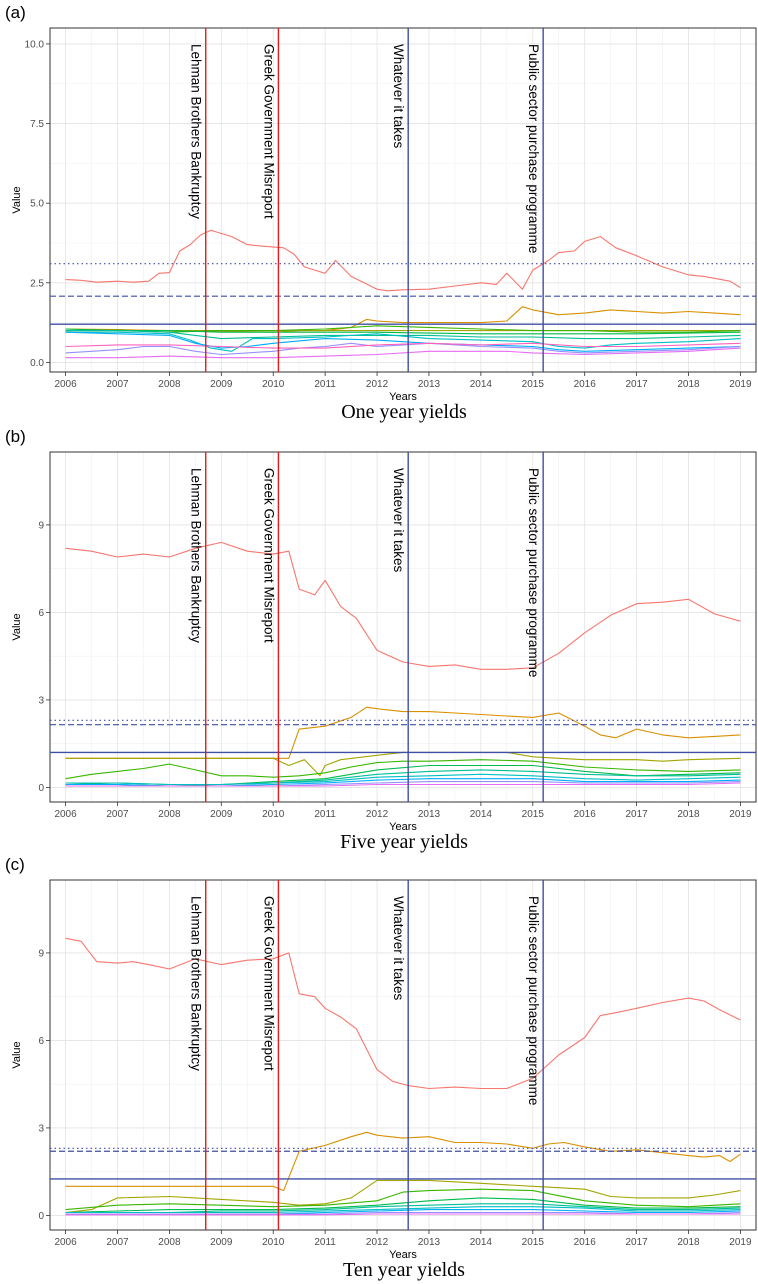  What do you see at coordinates (15, 436) in the screenshot?
I see `panel-tag: (b)` at bounding box center [15, 436].